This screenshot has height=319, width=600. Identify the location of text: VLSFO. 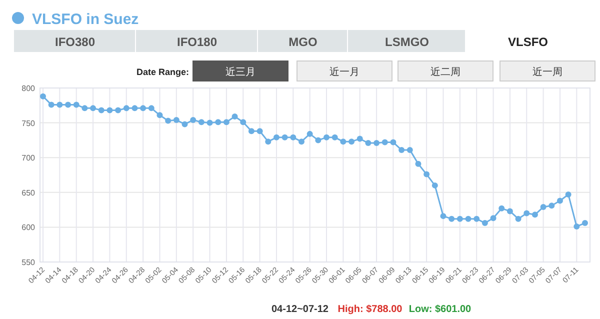
(528, 42).